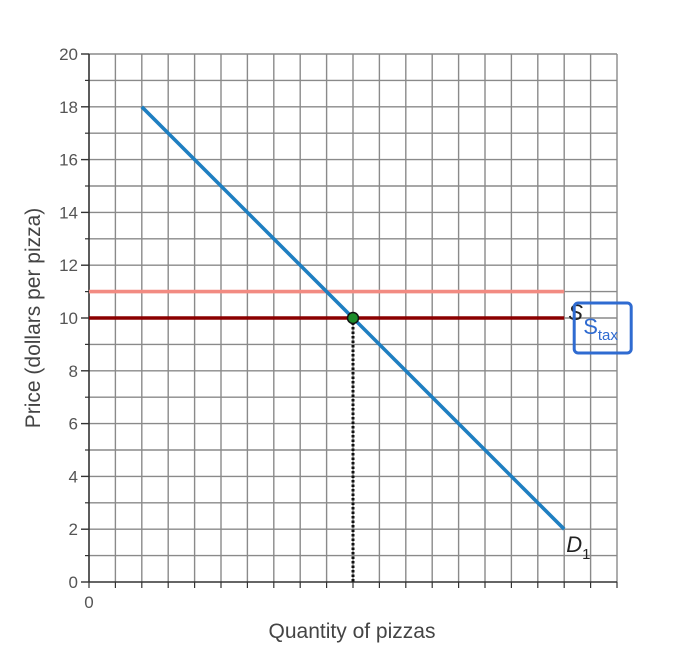 This screenshot has height=649, width=674. I want to click on y-tick-label: 4, so click(73, 476).